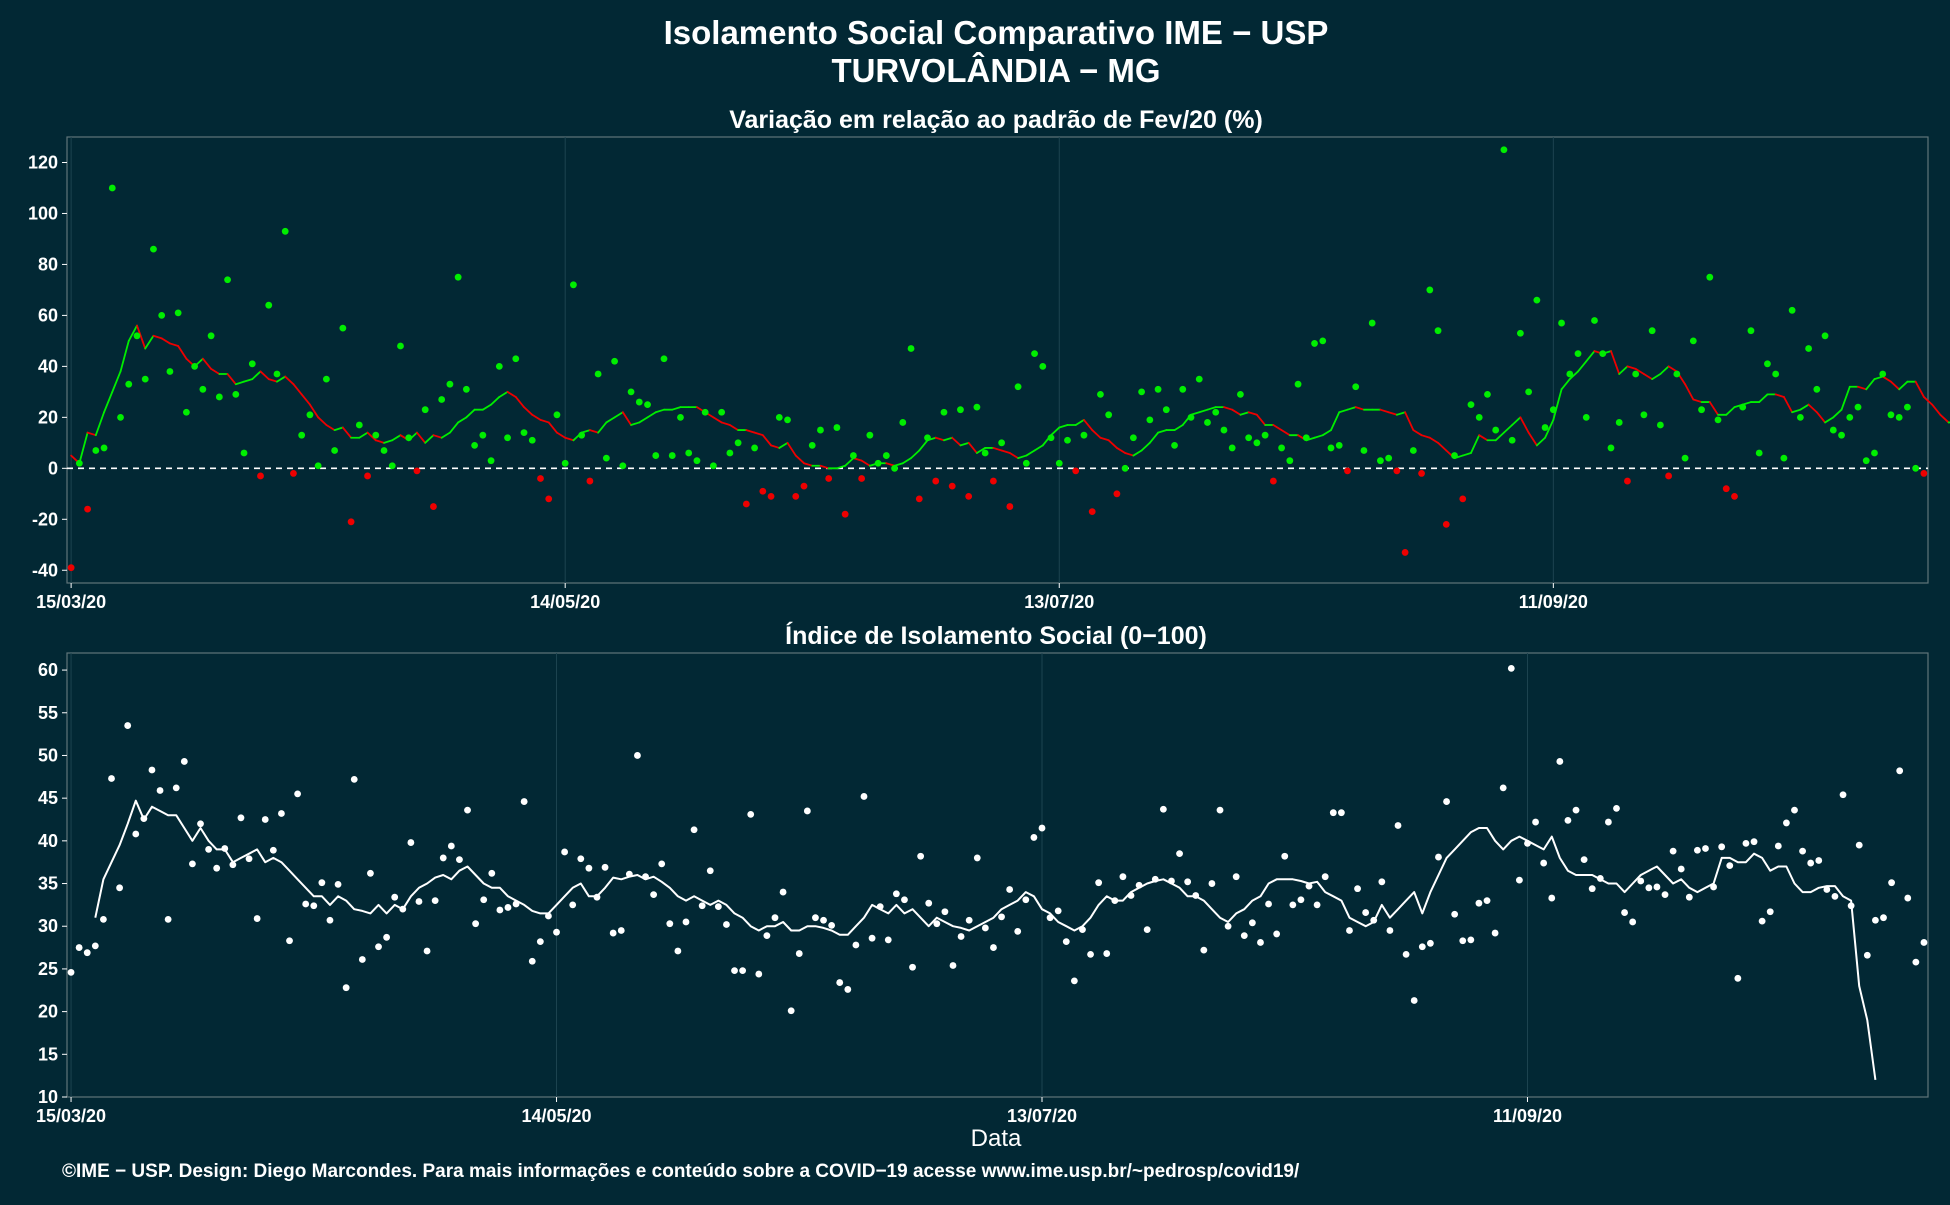 Image resolution: width=1950 pixels, height=1205 pixels. I want to click on x-tick-label: 15/03/20, so click(71, 1116).